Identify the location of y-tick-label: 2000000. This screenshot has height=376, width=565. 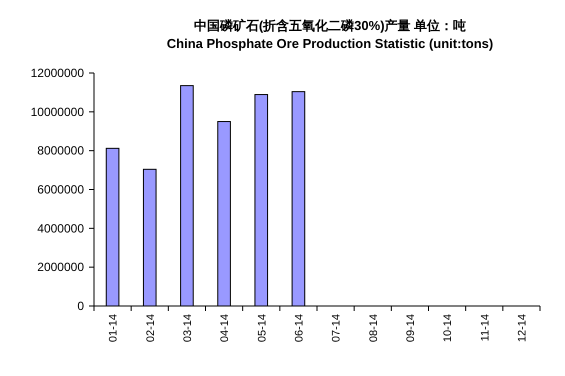
(60, 267).